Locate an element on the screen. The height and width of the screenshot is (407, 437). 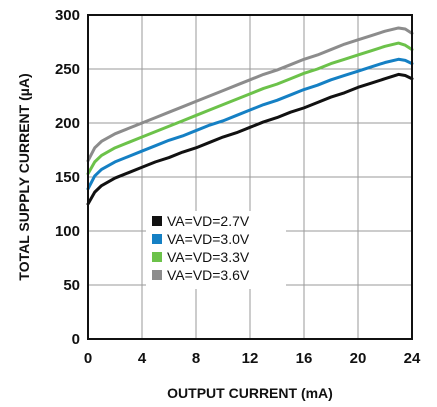
y-tick-label: 150 is located at coordinates (67, 177).